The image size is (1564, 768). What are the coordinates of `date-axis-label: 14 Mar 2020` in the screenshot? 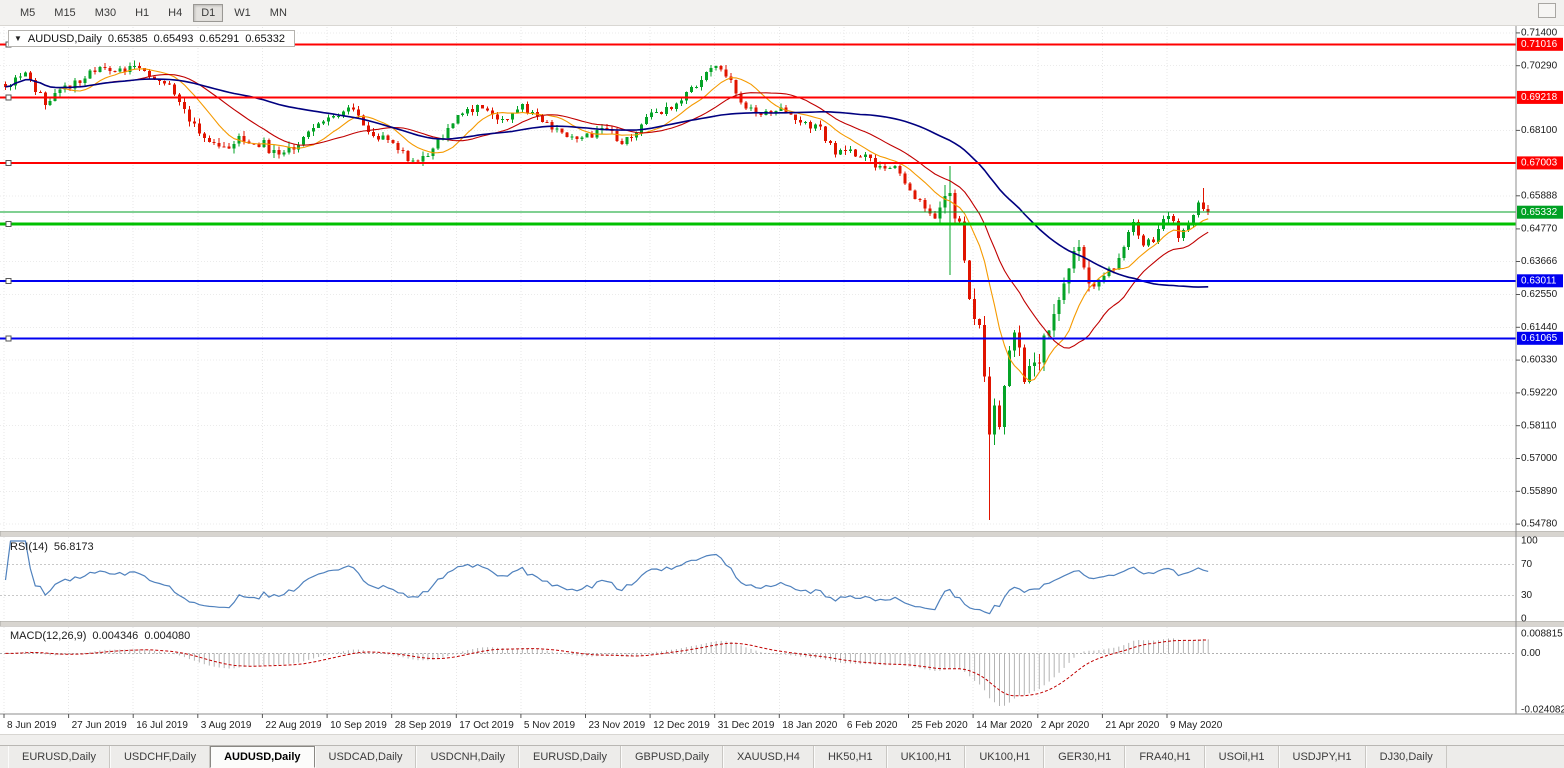 It's located at (1004, 725).